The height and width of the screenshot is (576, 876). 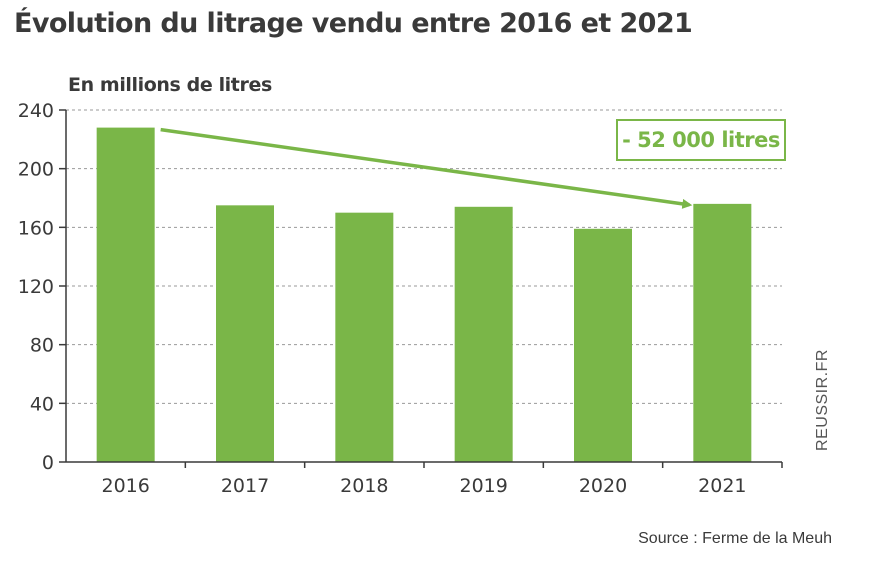 I want to click on bar-2019, so click(x=483, y=334).